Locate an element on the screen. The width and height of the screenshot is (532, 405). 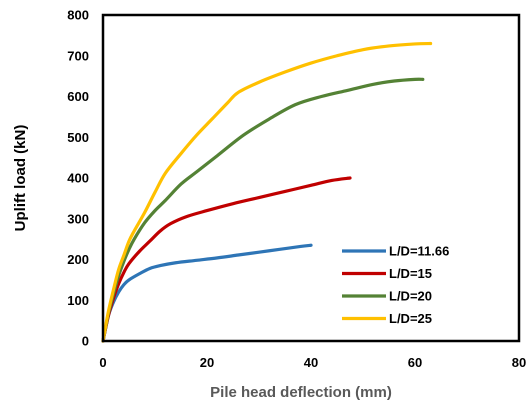
legend-label: L/D=25 is located at coordinates (410, 318).